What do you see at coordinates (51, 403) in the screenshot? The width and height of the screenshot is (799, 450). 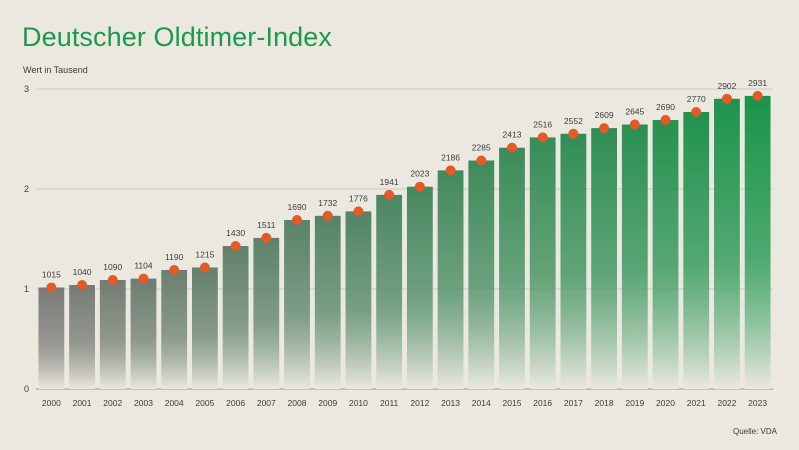 I see `x-tick-label-2000: 2000` at bounding box center [51, 403].